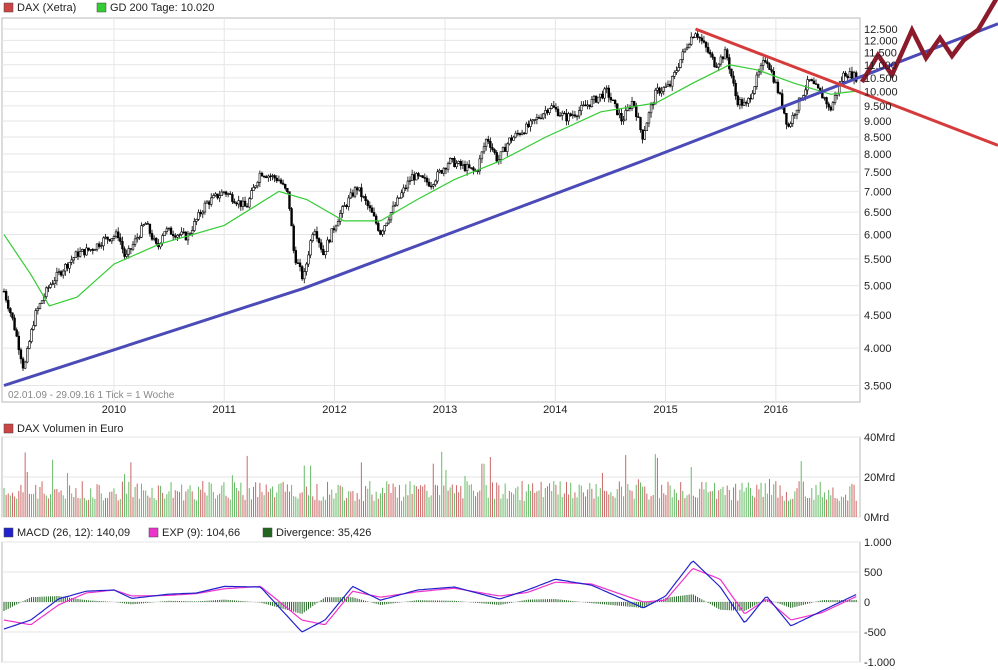  I want to click on price-y-tick-label: 12.000, so click(881, 41).